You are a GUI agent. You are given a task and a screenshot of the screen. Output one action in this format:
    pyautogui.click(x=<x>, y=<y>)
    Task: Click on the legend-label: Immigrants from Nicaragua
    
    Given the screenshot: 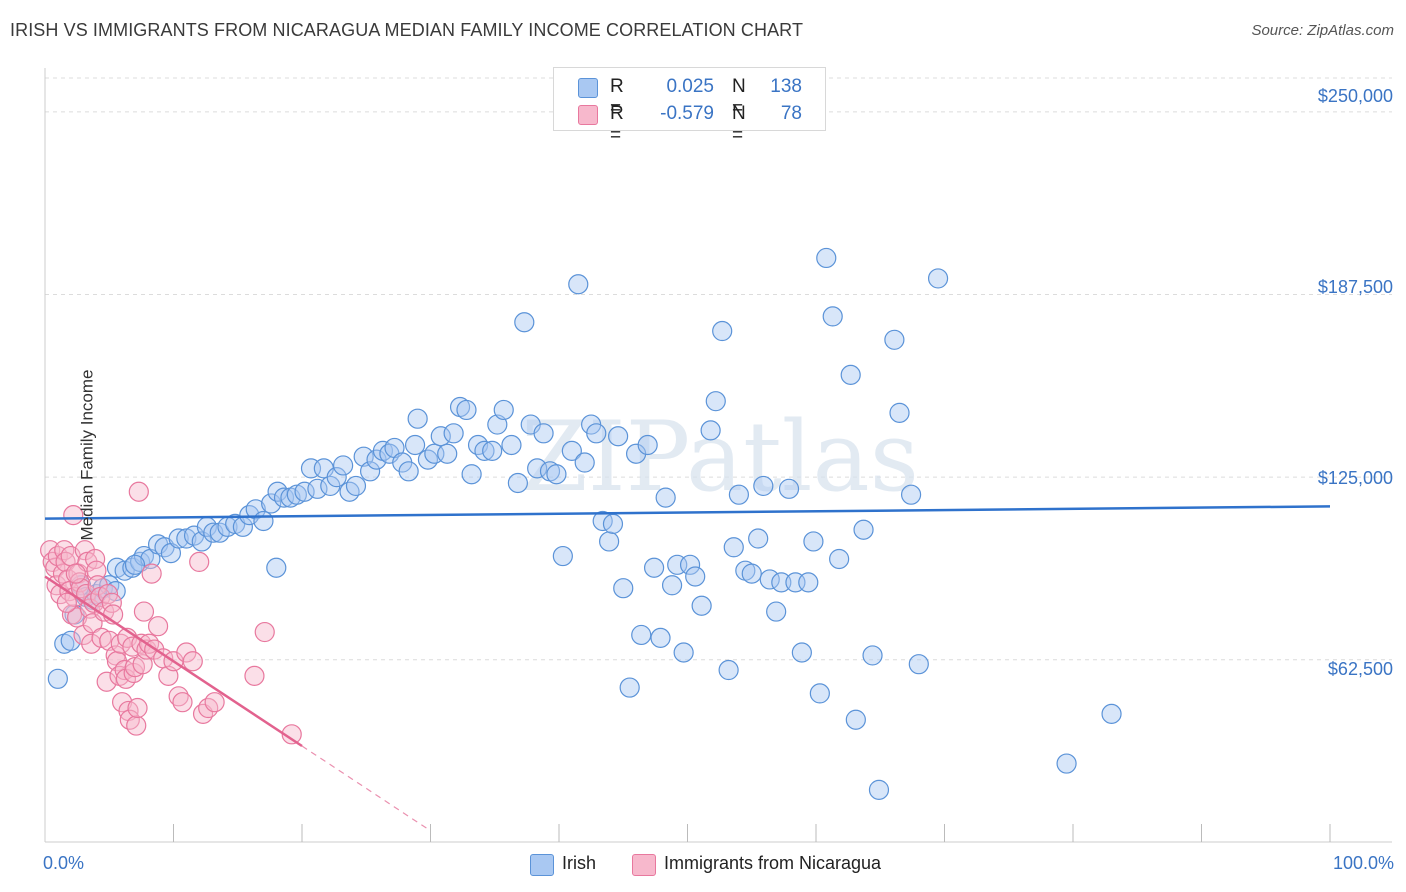 What is the action you would take?
    pyautogui.click(x=773, y=863)
    